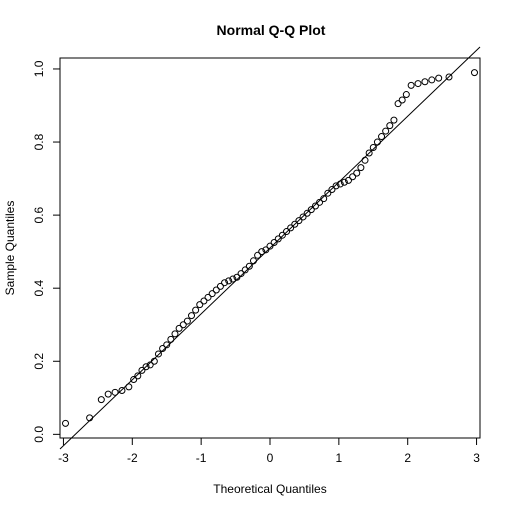  What do you see at coordinates (10, 248) in the screenshot?
I see `y-axis-label: Sample Quantiles` at bounding box center [10, 248].